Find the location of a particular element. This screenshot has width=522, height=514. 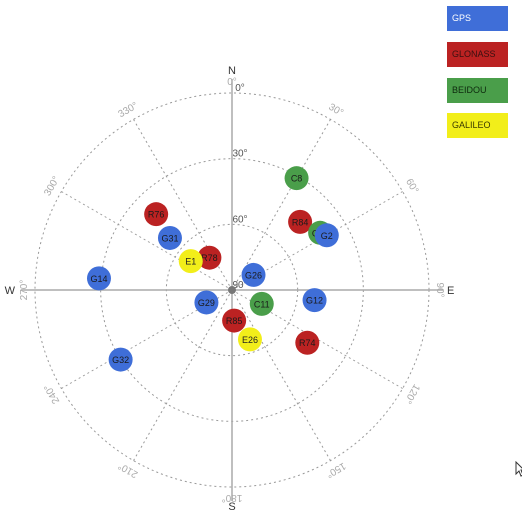

satellite-r74: R74 is located at coordinates (307, 342).